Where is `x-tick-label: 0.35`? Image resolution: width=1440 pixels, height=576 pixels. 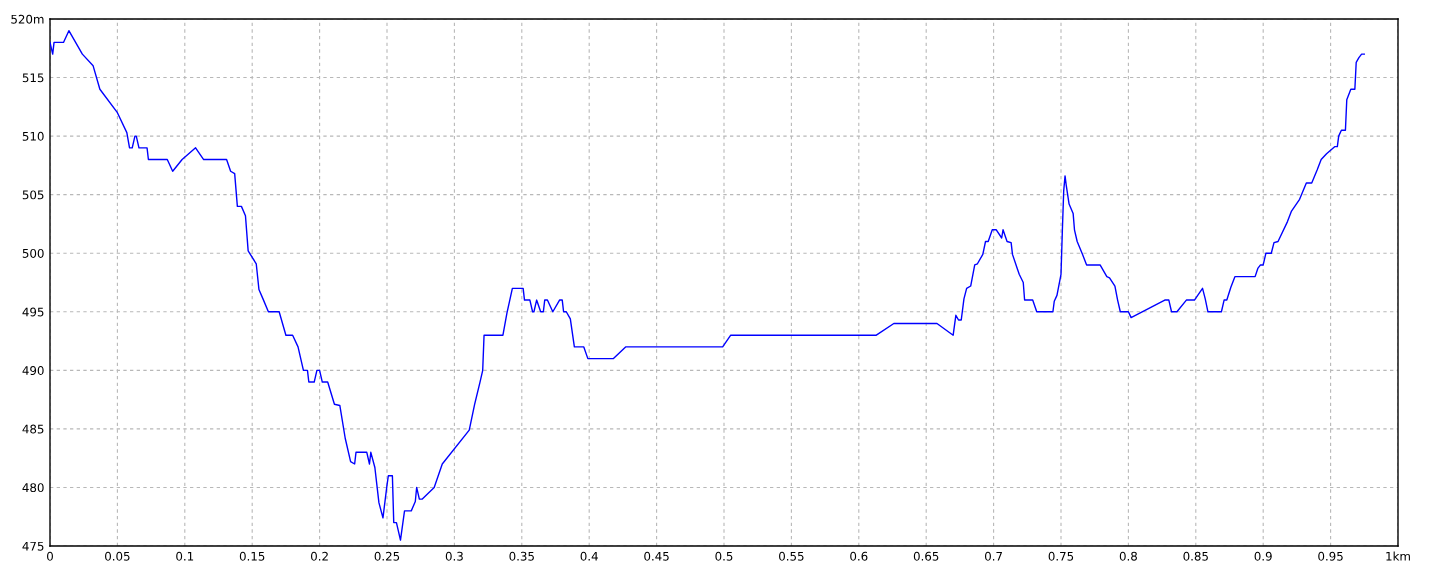
x-tick-label: 0.35 is located at coordinates (521, 556).